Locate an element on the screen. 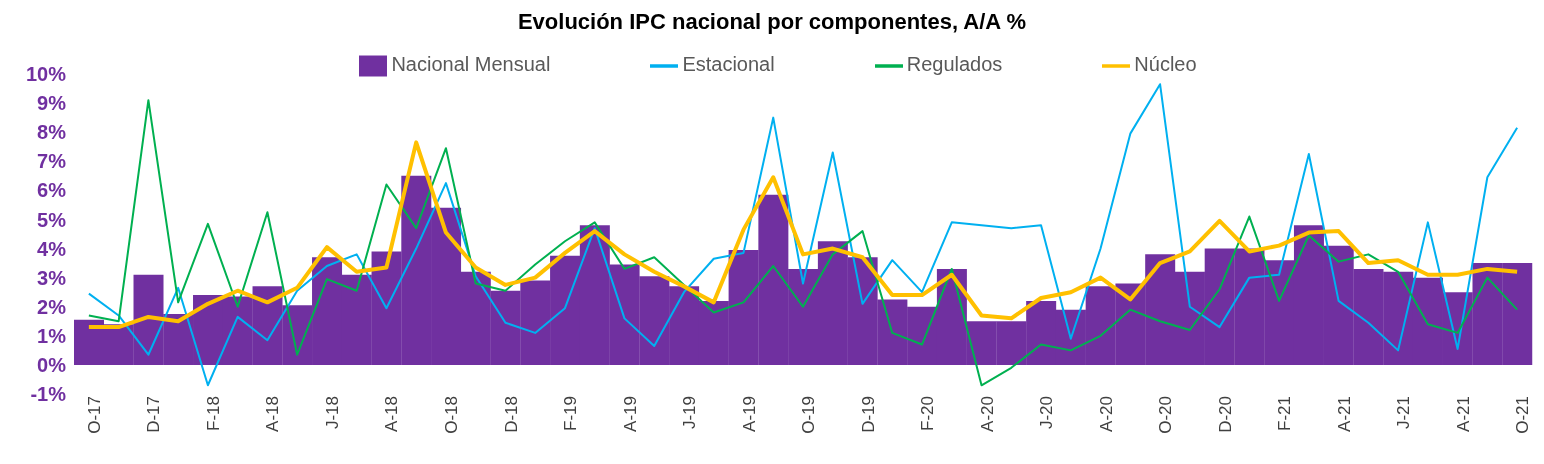 The height and width of the screenshot is (464, 1544). y-tick-label: 5% is located at coordinates (52, 219).